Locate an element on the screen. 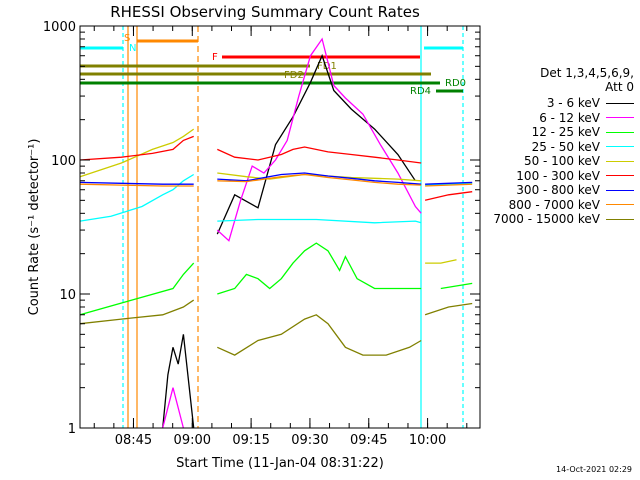  x-tick-label: 09:15 is located at coordinates (250, 440).